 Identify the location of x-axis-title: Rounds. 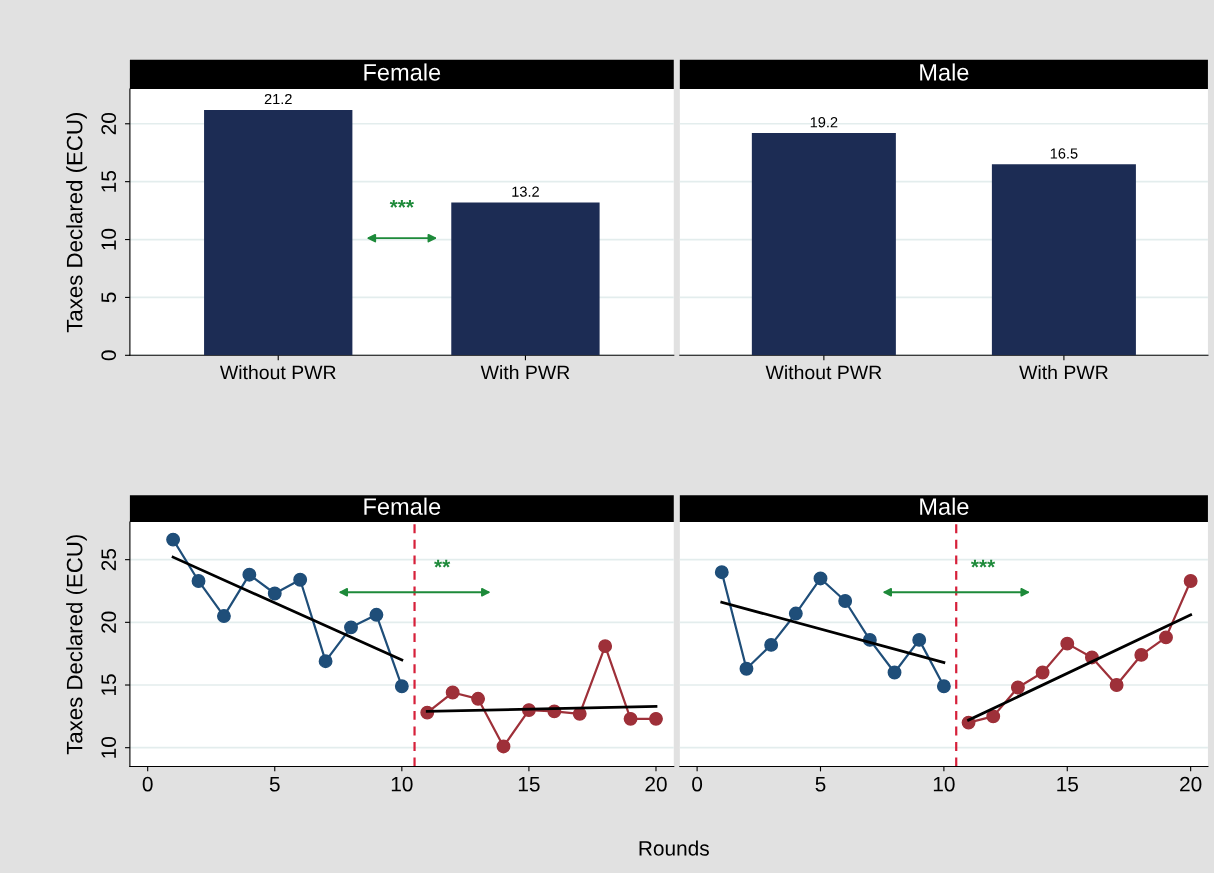
(674, 848).